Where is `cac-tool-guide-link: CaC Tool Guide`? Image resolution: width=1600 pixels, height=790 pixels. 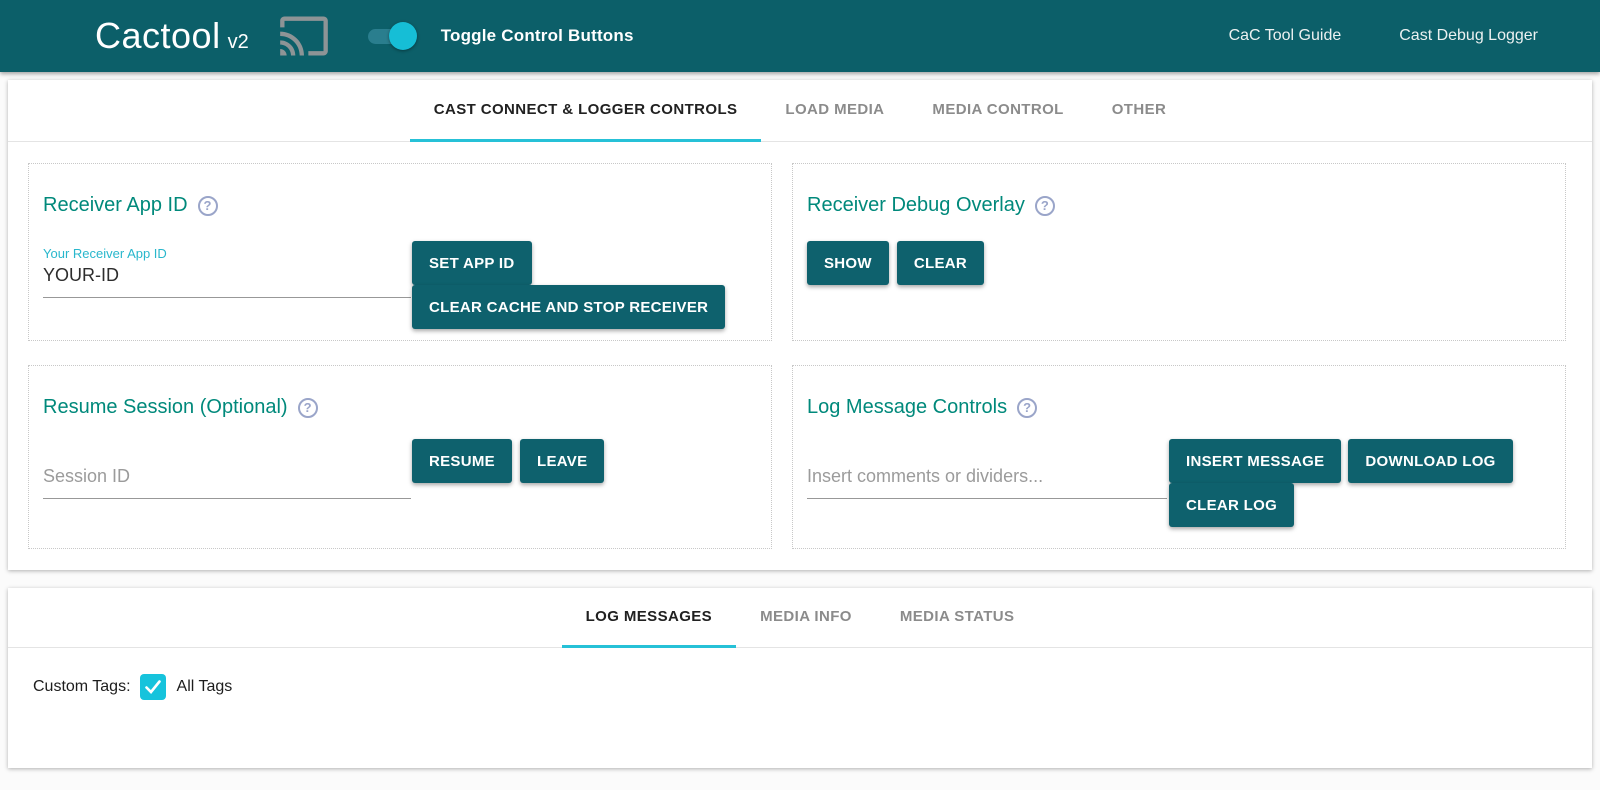
cac-tool-guide-link: CaC Tool Guide is located at coordinates (1285, 35).